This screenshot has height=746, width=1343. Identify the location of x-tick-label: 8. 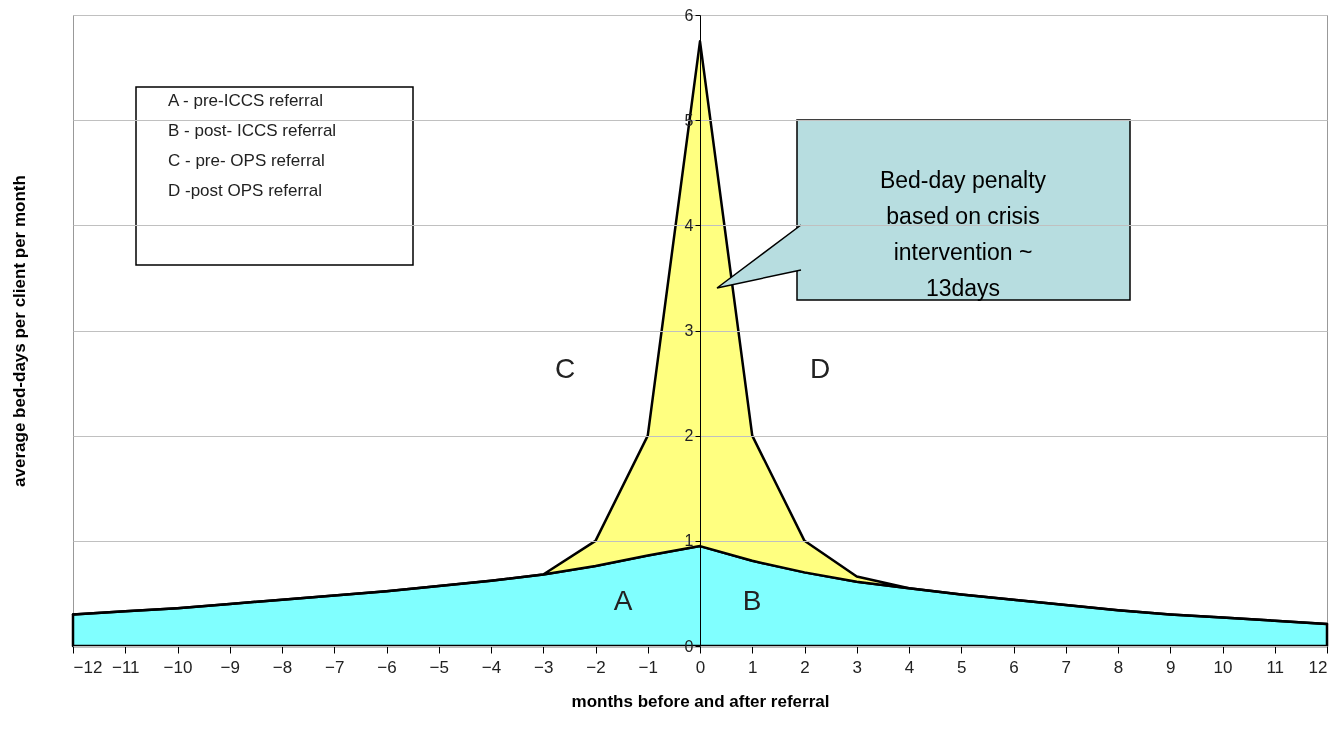
(1118, 667).